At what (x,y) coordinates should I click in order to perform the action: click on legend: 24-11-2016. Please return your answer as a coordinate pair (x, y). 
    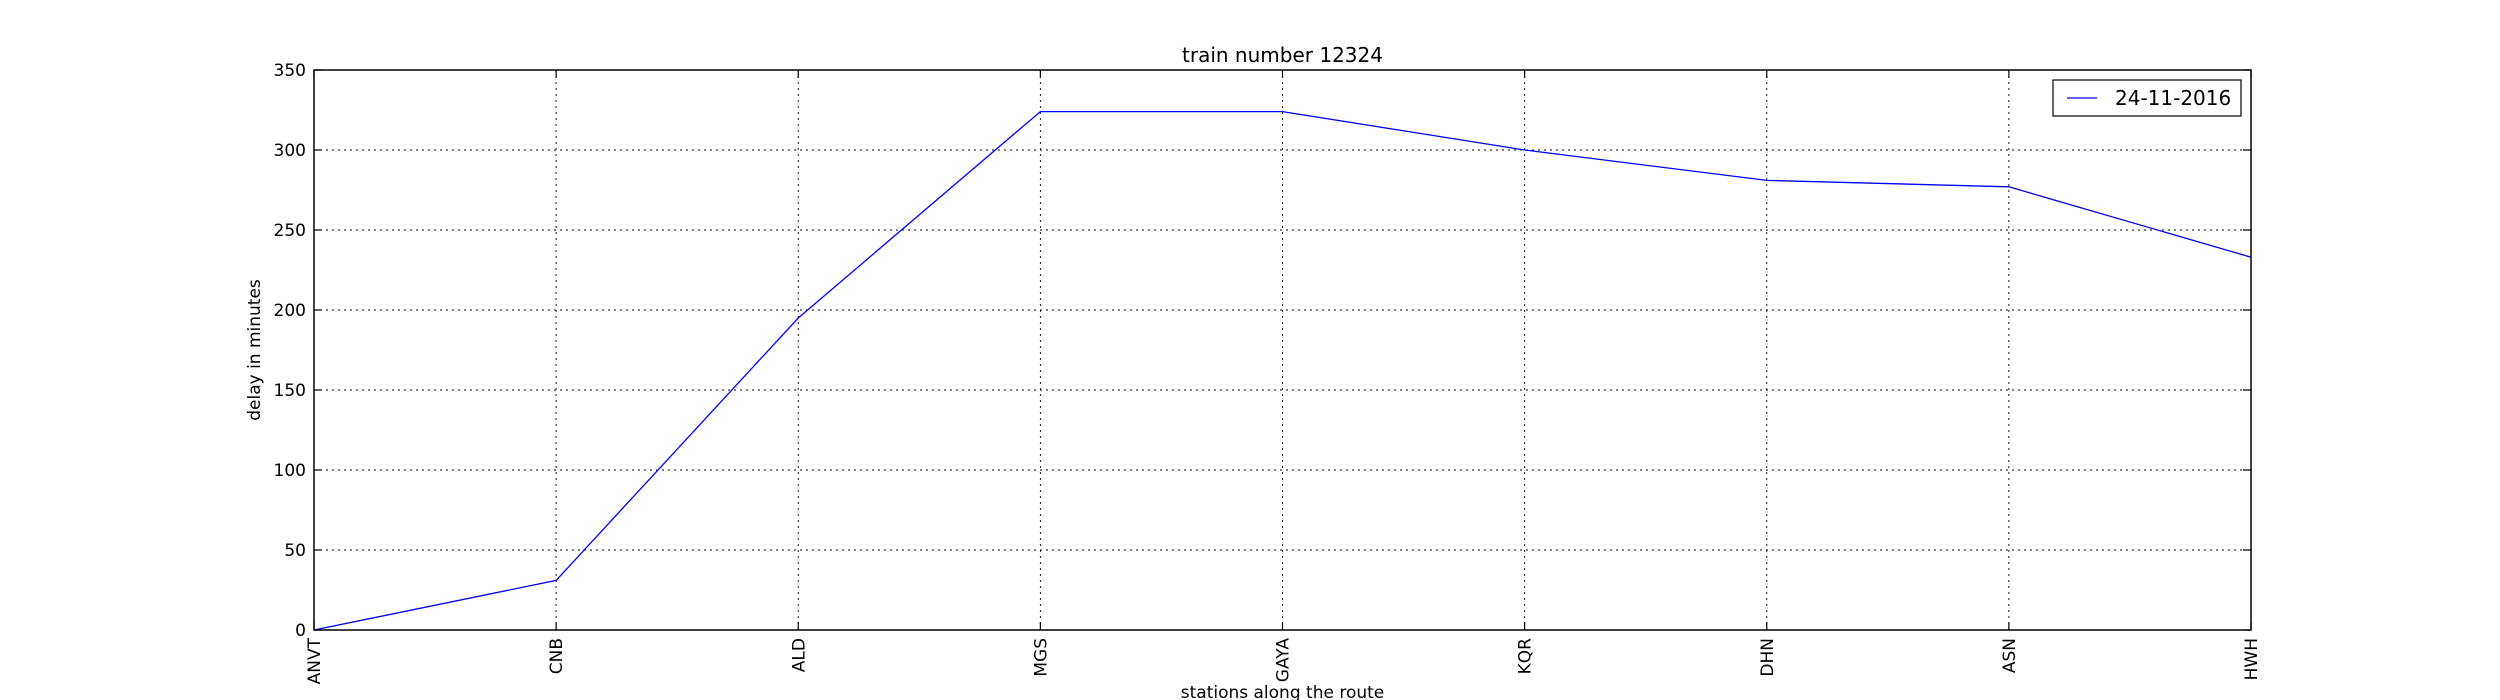
    Looking at the image, I should click on (2147, 98).